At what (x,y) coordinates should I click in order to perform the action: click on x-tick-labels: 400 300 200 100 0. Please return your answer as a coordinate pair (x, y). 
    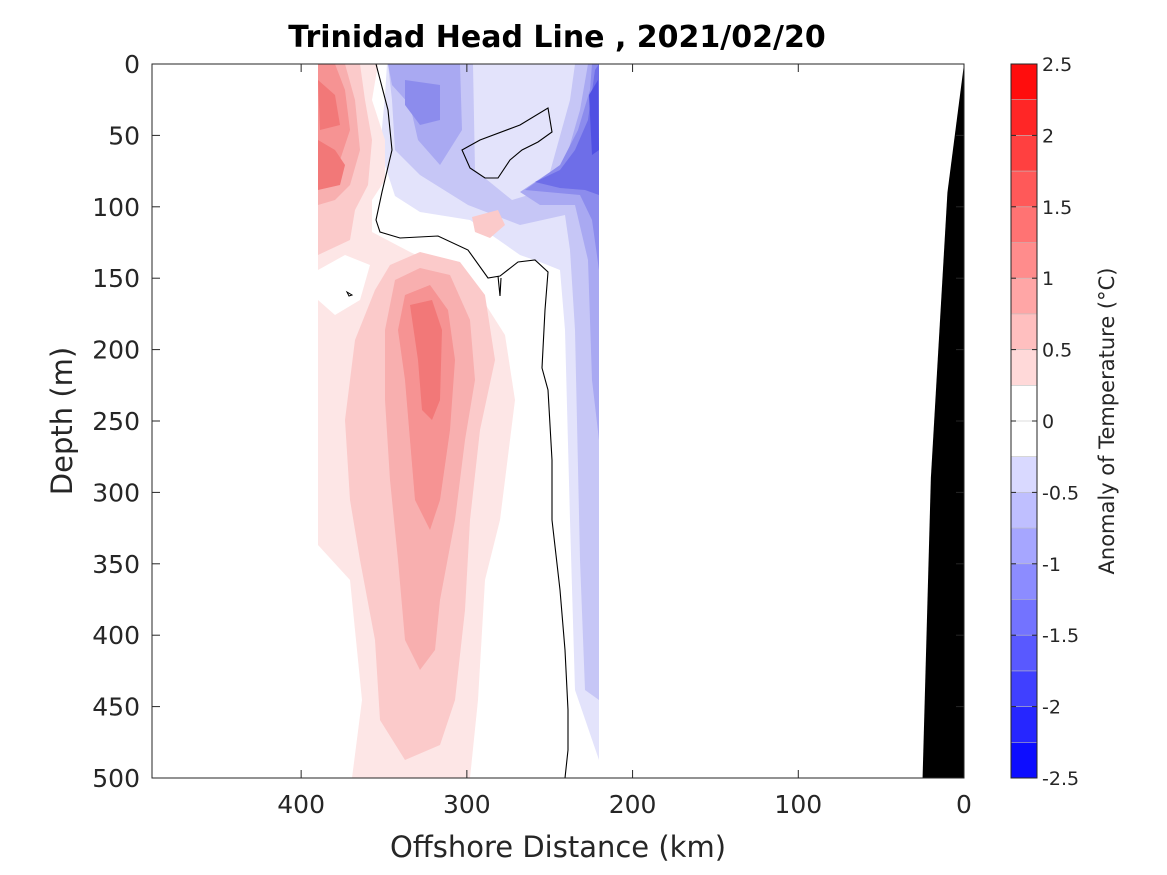
    Looking at the image, I should click on (624, 804).